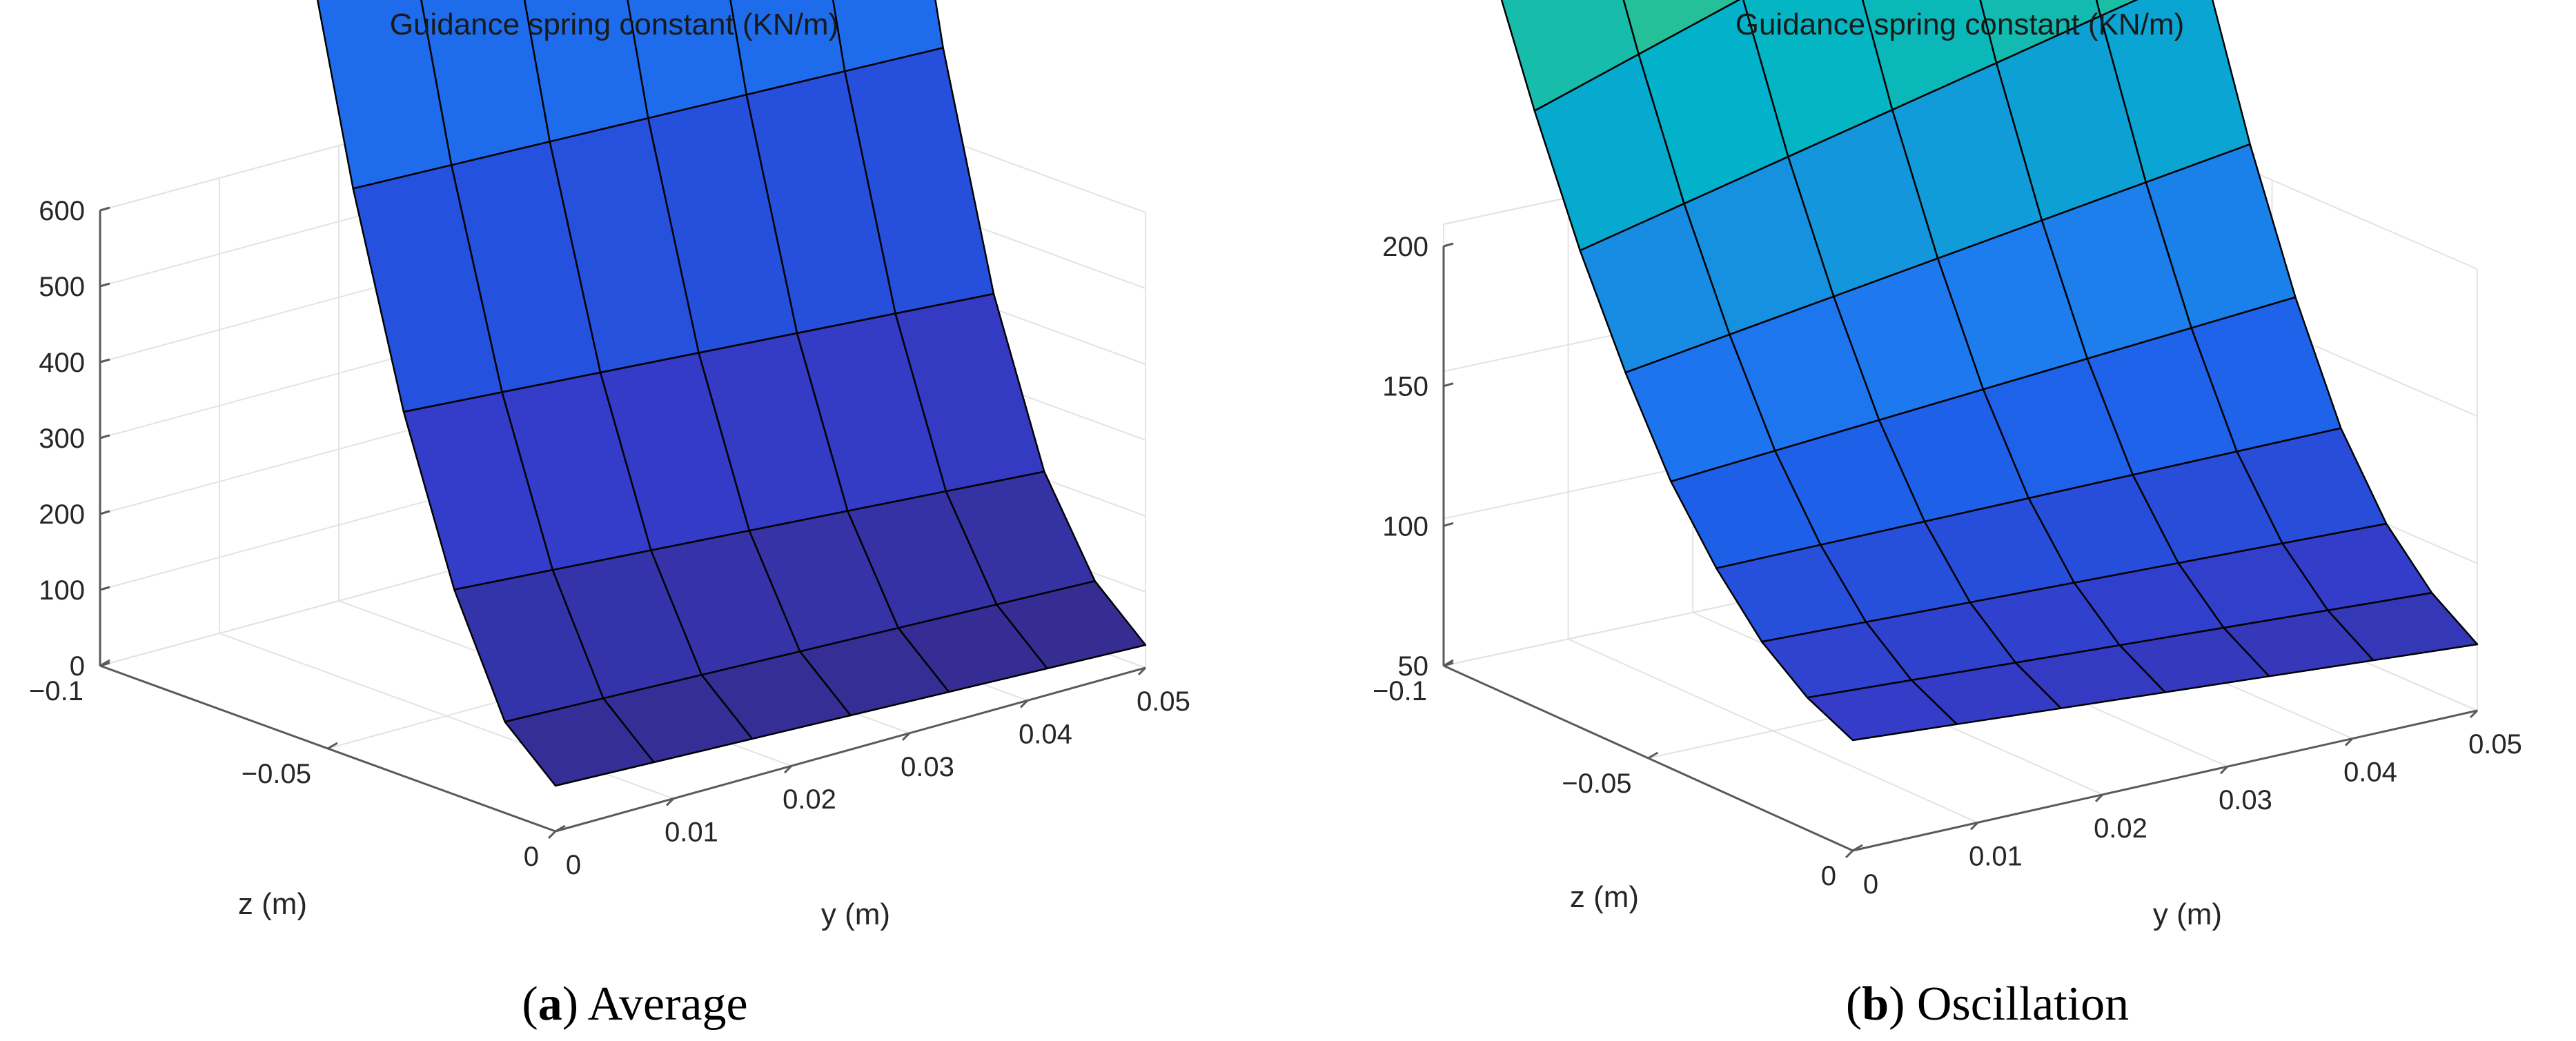  Describe the element at coordinates (550, 1004) in the screenshot. I see `caption-letter: a` at that location.